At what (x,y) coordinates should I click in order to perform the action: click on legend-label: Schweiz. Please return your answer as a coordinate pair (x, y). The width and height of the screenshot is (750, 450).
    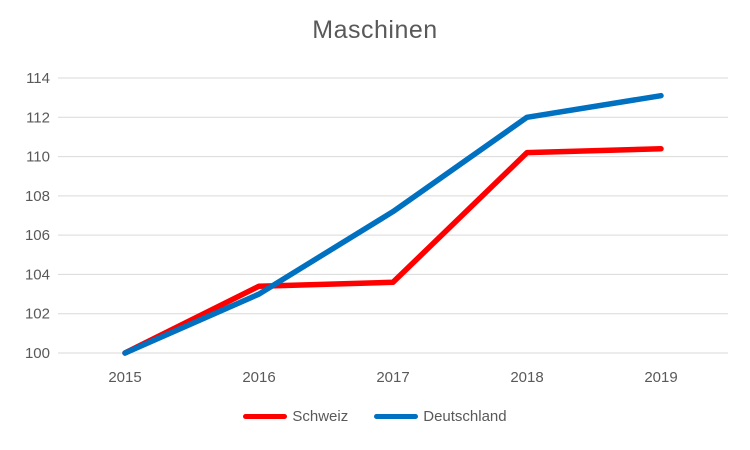
    Looking at the image, I should click on (320, 416).